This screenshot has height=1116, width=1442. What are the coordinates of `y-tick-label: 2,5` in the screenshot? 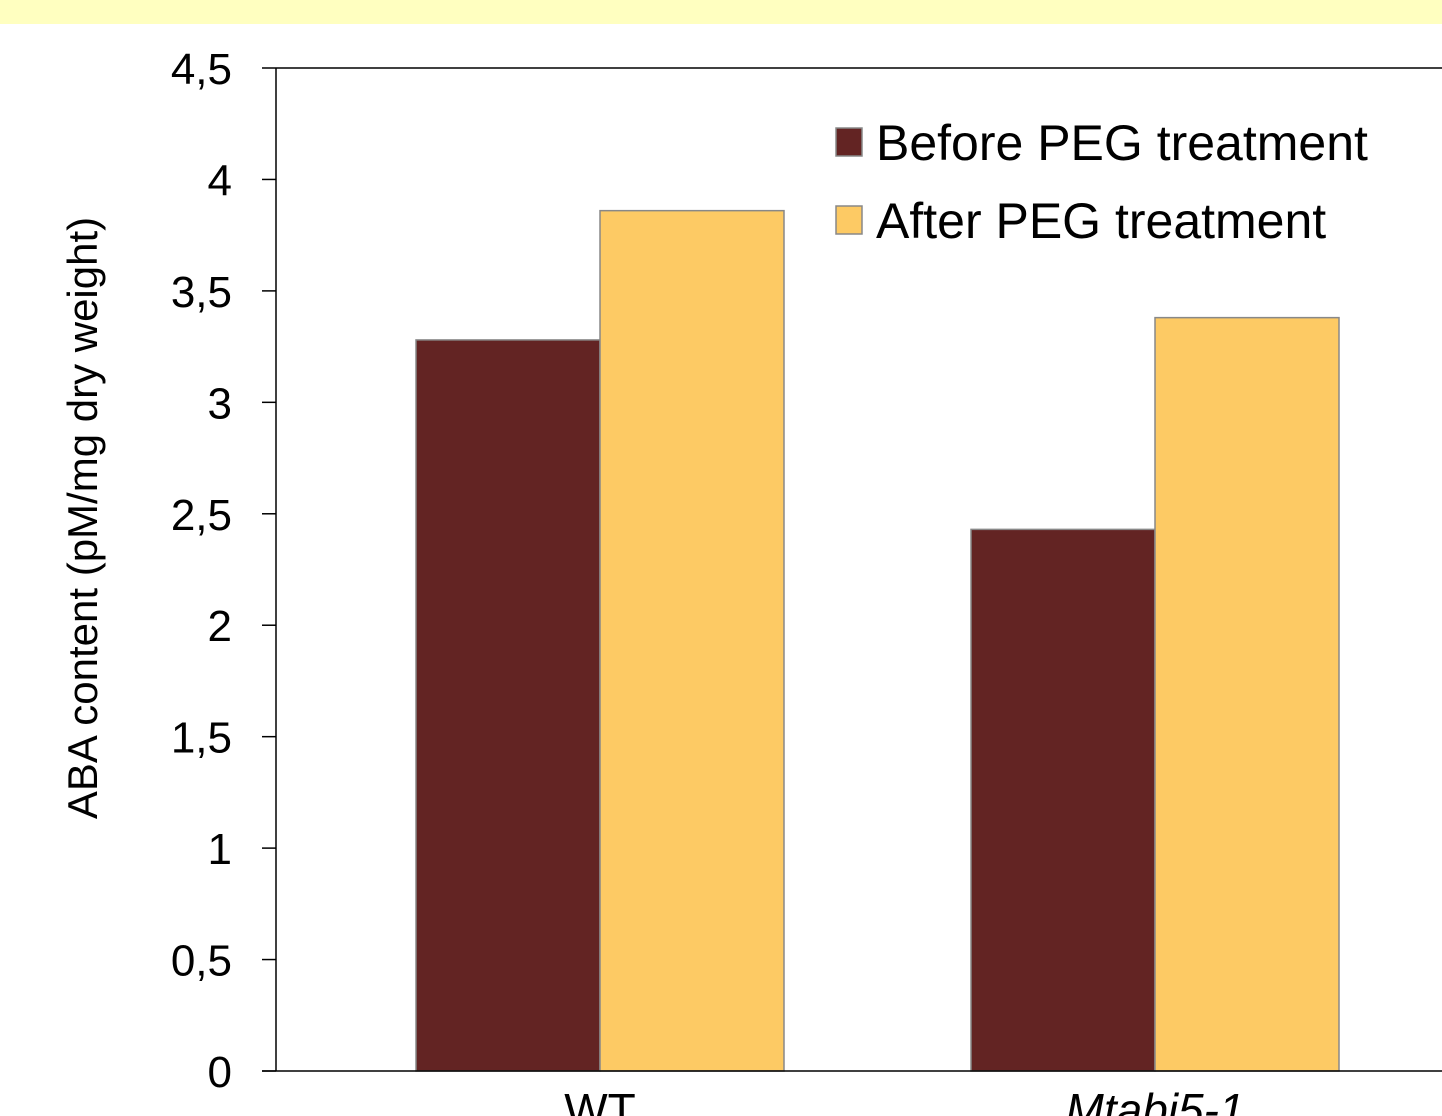 It's located at (201, 515).